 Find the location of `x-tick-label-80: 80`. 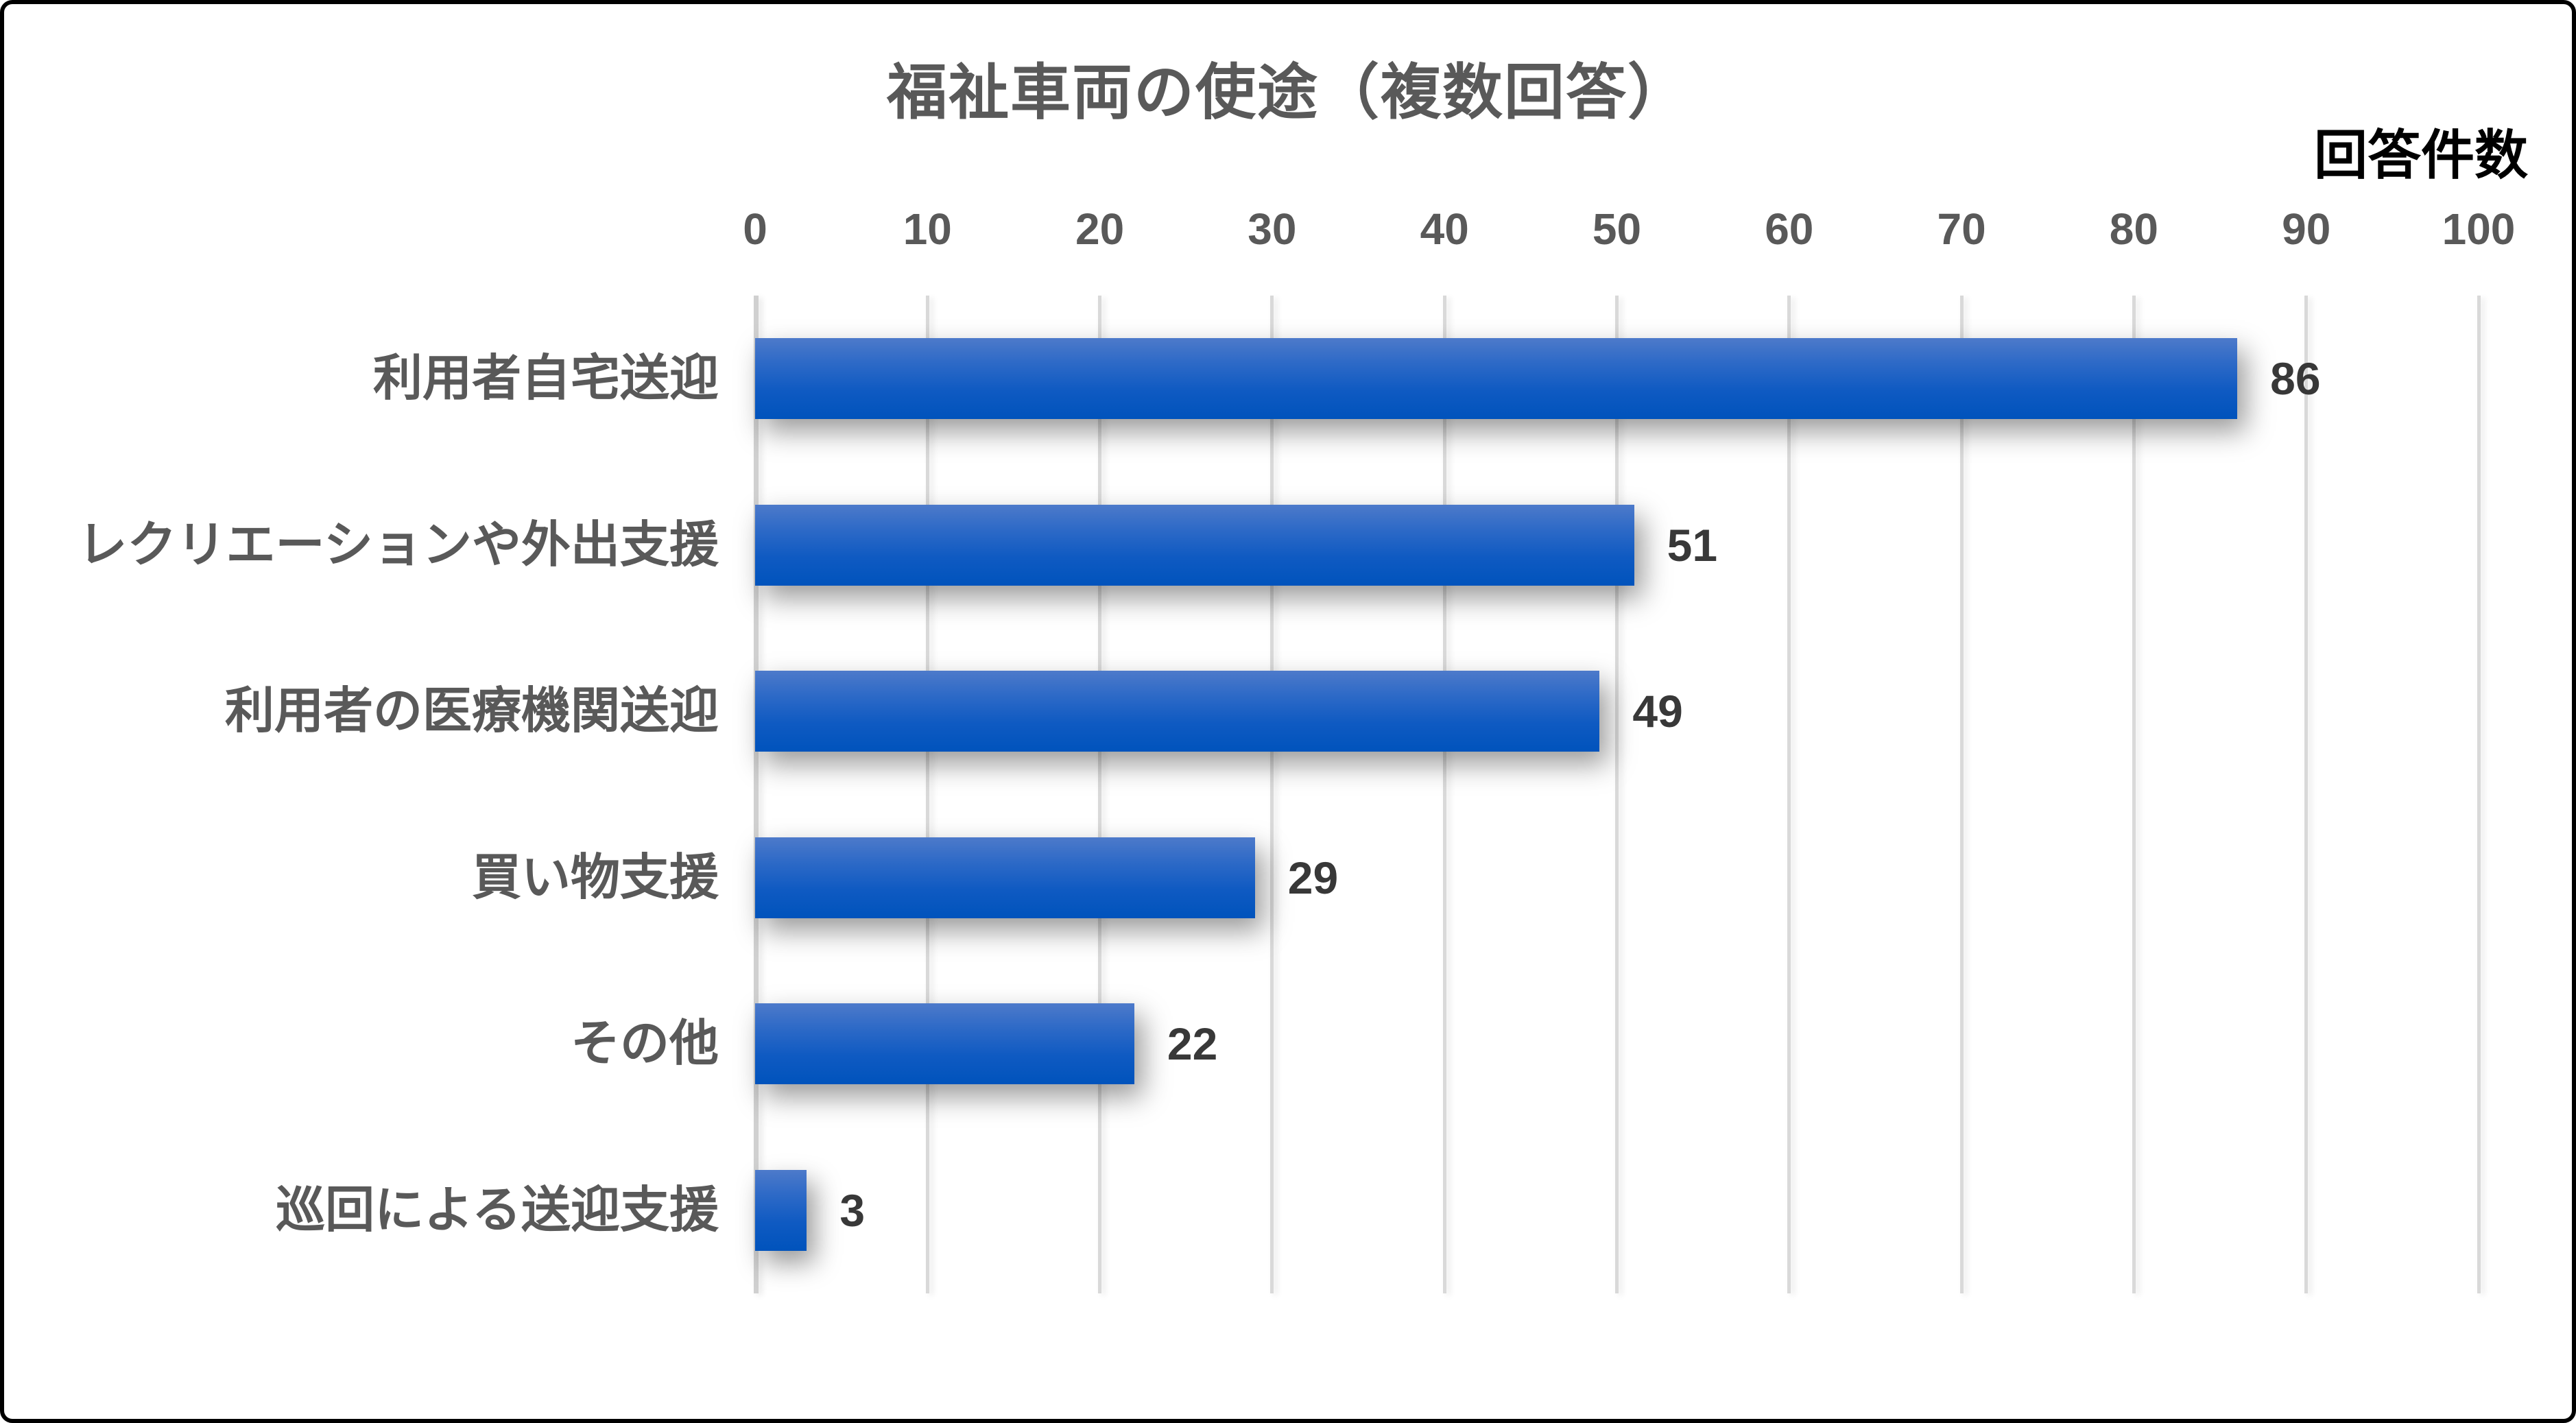

x-tick-label-80: 80 is located at coordinates (2133, 229).